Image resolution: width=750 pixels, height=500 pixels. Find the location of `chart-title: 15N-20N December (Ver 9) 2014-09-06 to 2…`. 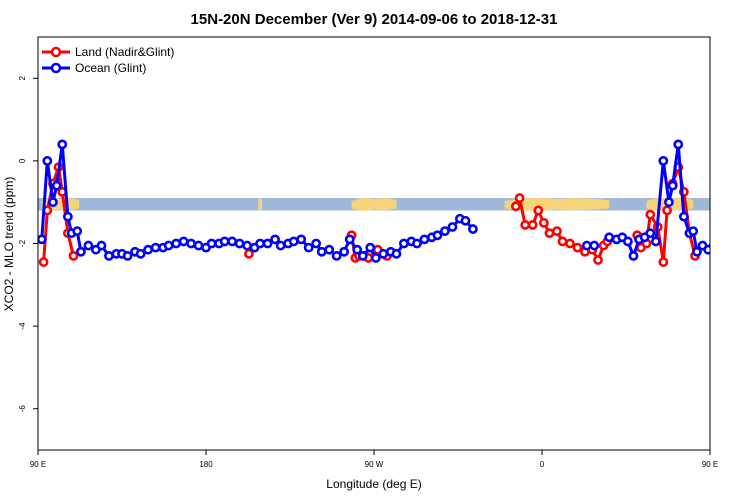

chart-title: 15N-20N December (Ver 9) 2014-09-06 to 2… is located at coordinates (374, 19).